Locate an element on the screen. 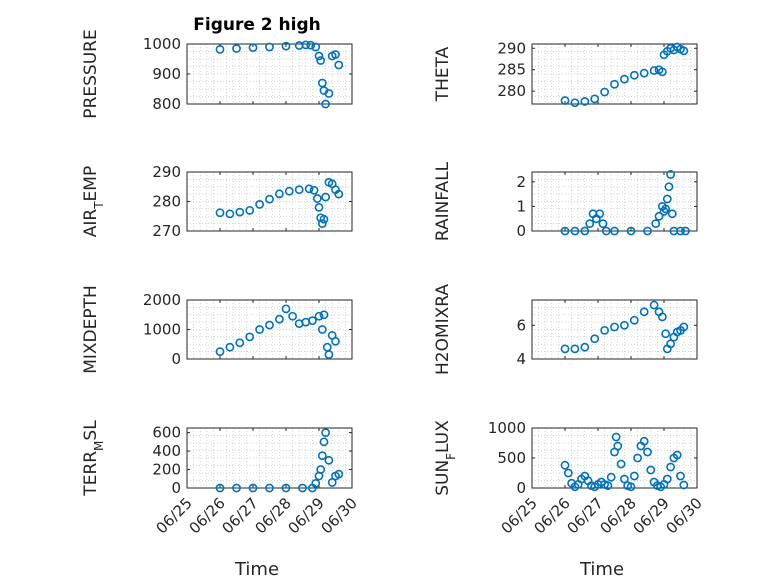 Image resolution: width=778 pixels, height=587 pixels. y-tick-label: 2000 is located at coordinates (162, 300).